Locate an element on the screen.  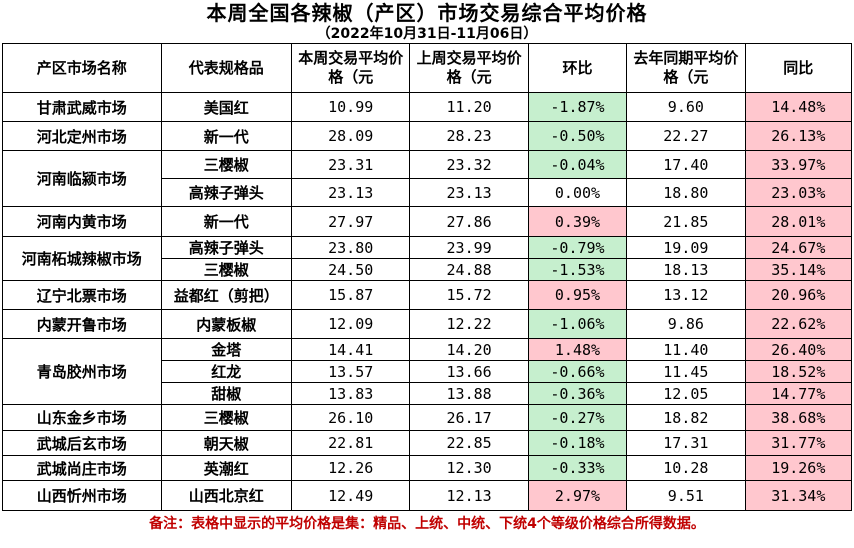
spec-cell: 英潮红 is located at coordinates (226, 468).